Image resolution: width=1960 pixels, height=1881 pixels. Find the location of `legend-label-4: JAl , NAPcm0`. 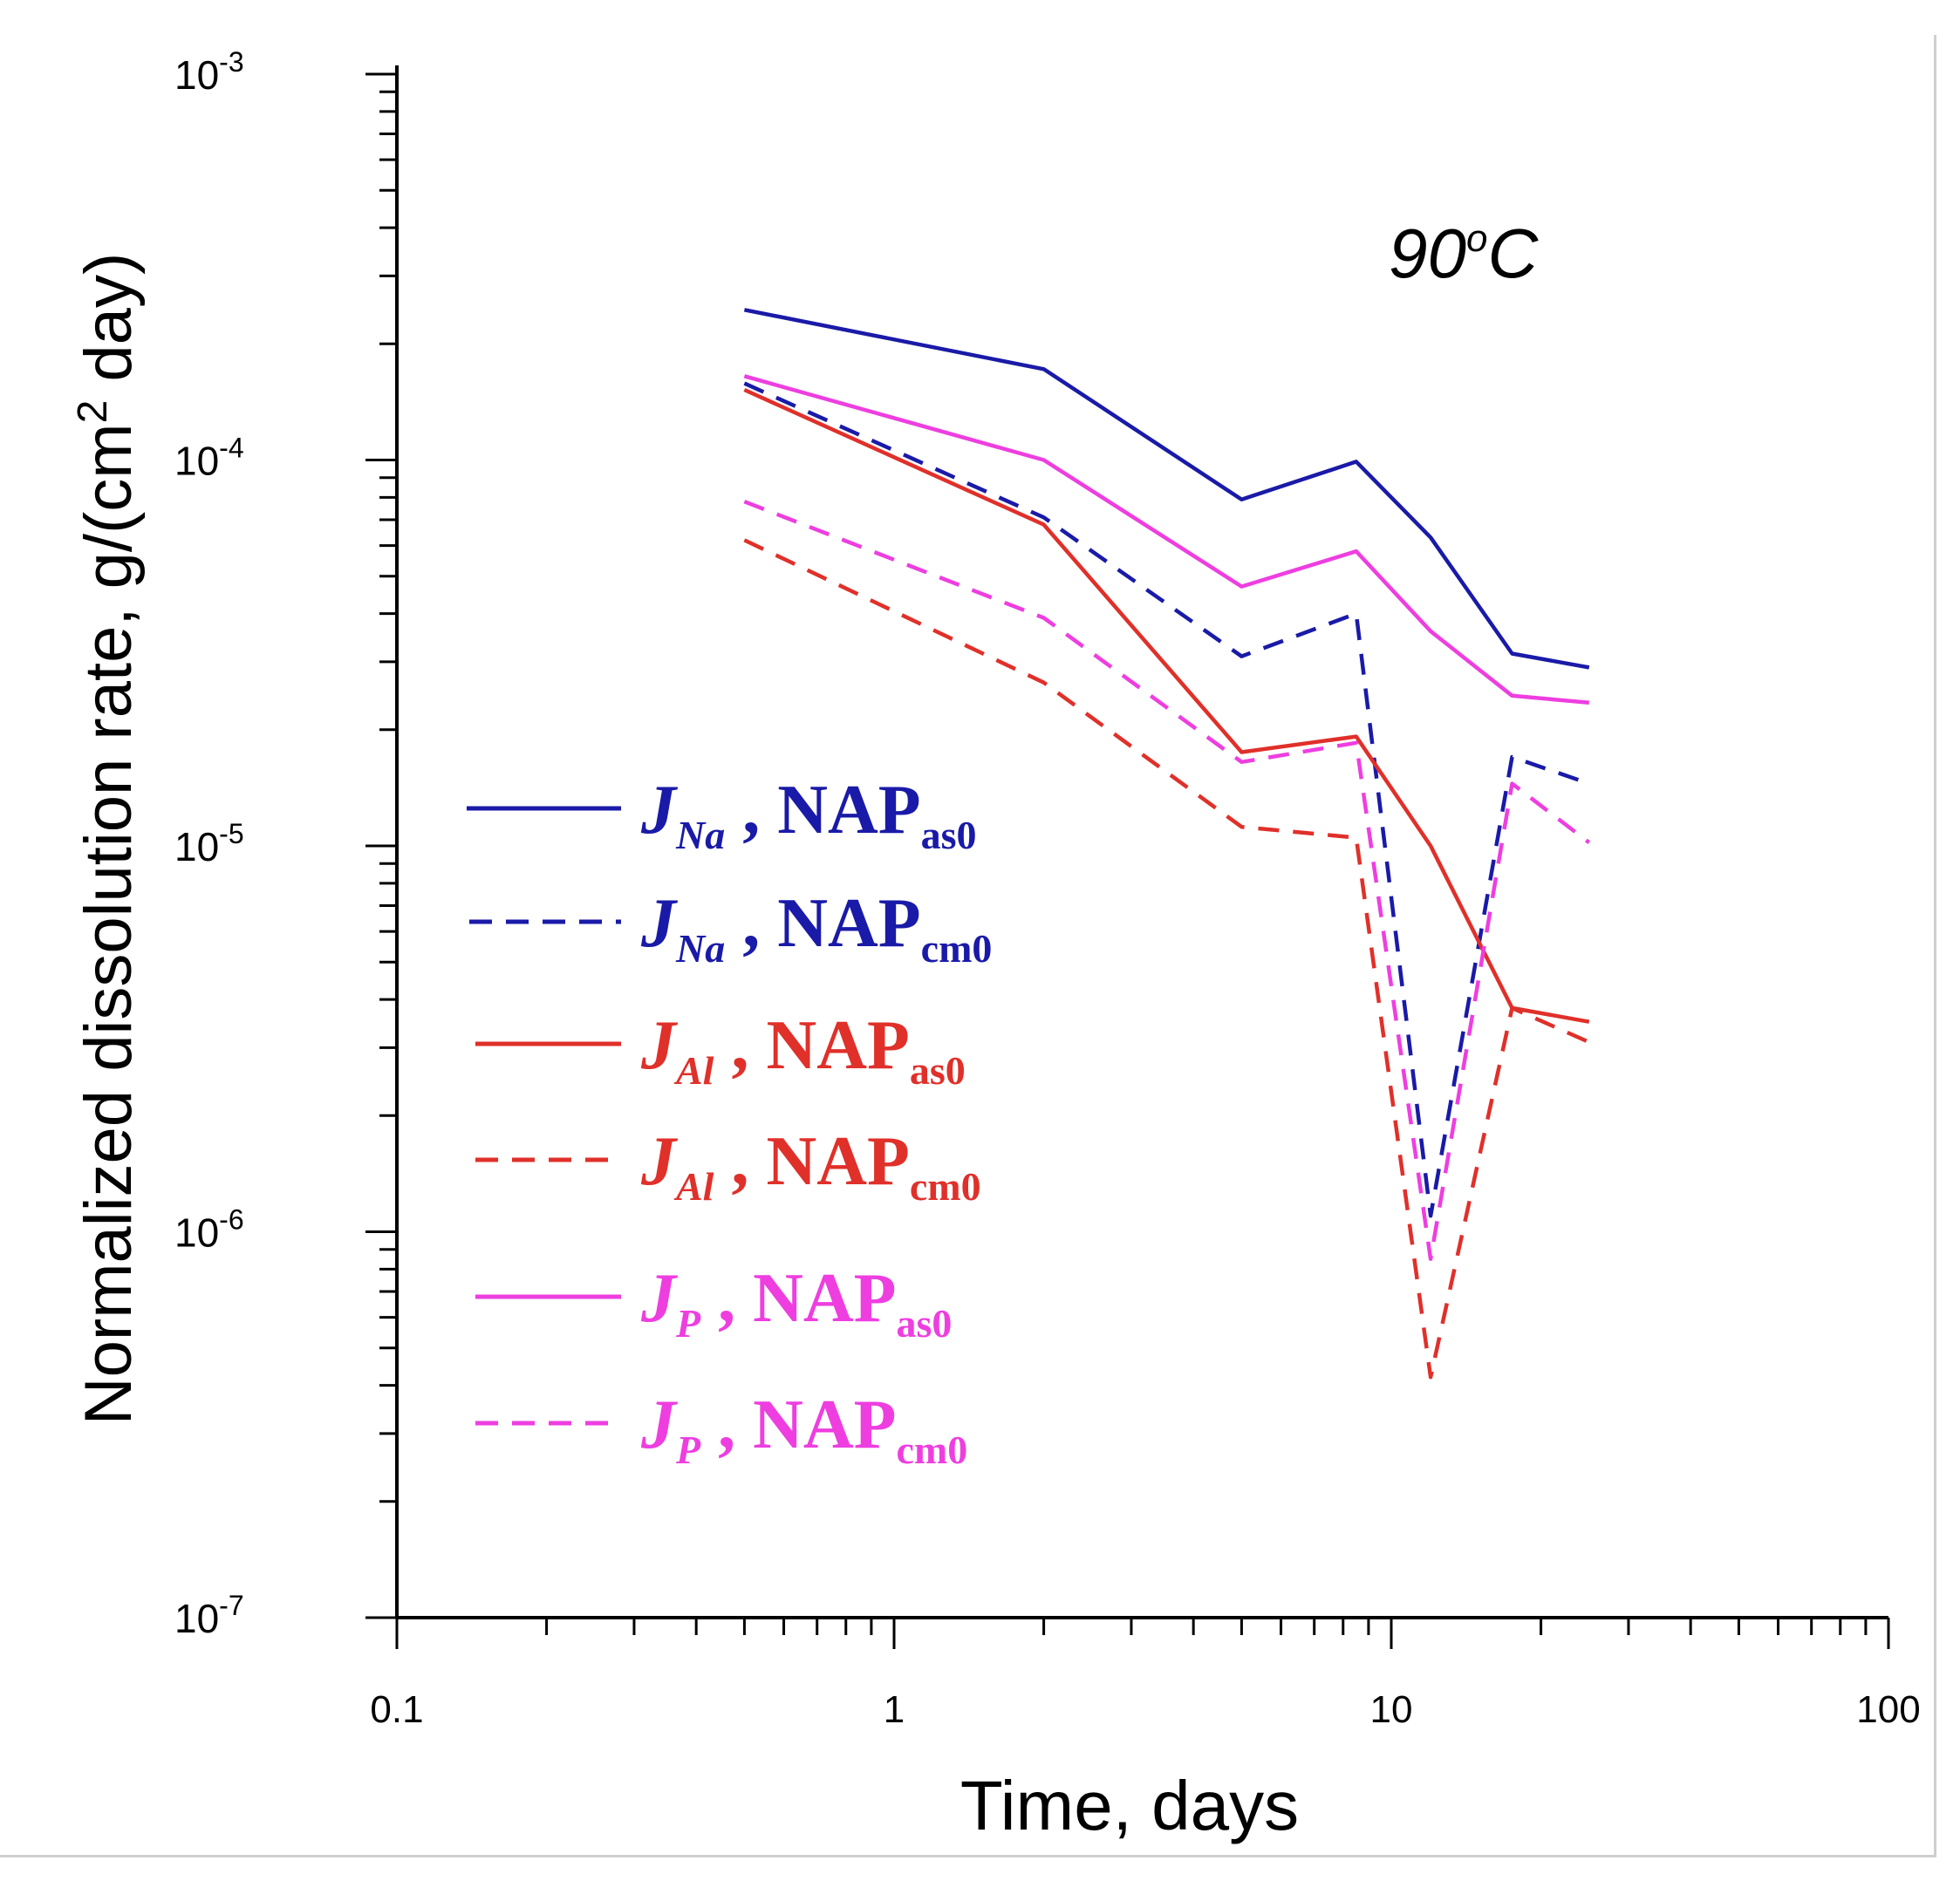

legend-label-4: JAl , NAPcm0 is located at coordinates (810, 1166).